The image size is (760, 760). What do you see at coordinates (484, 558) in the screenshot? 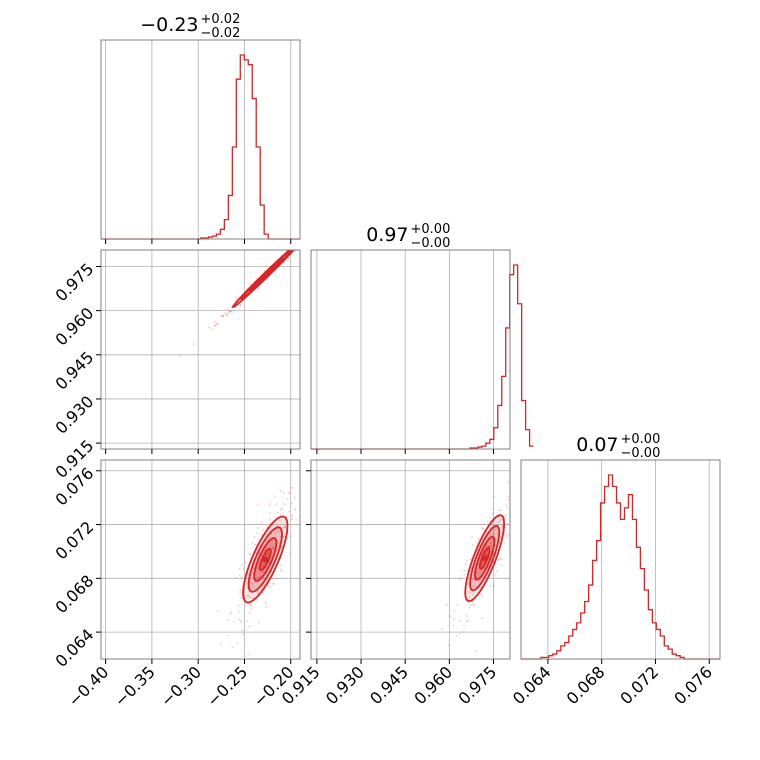
I see `mean-point` at bounding box center [484, 558].